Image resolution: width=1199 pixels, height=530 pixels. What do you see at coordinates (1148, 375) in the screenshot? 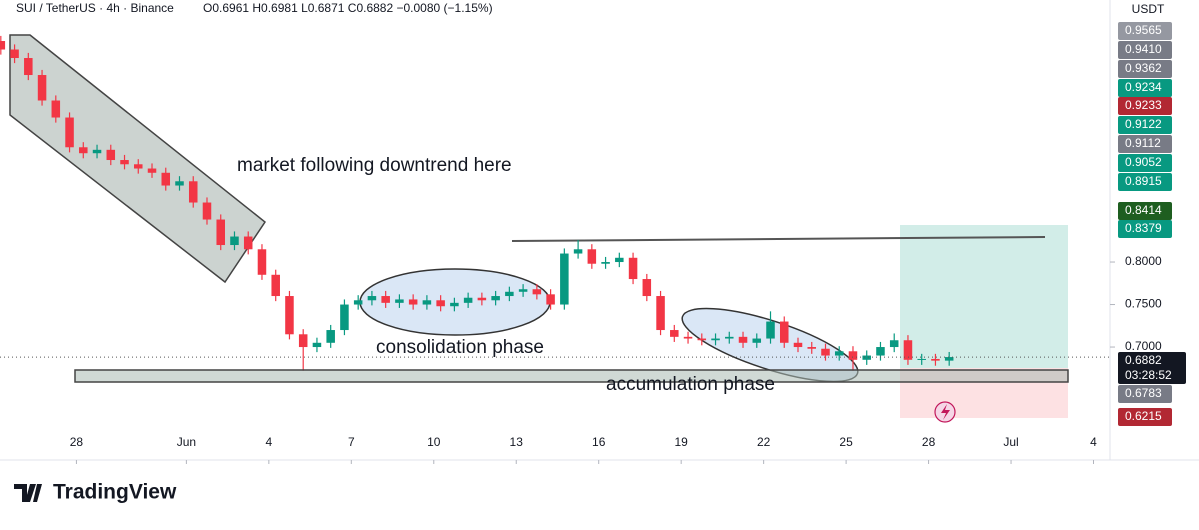
I see `countdown: 03:28:52` at bounding box center [1148, 375].